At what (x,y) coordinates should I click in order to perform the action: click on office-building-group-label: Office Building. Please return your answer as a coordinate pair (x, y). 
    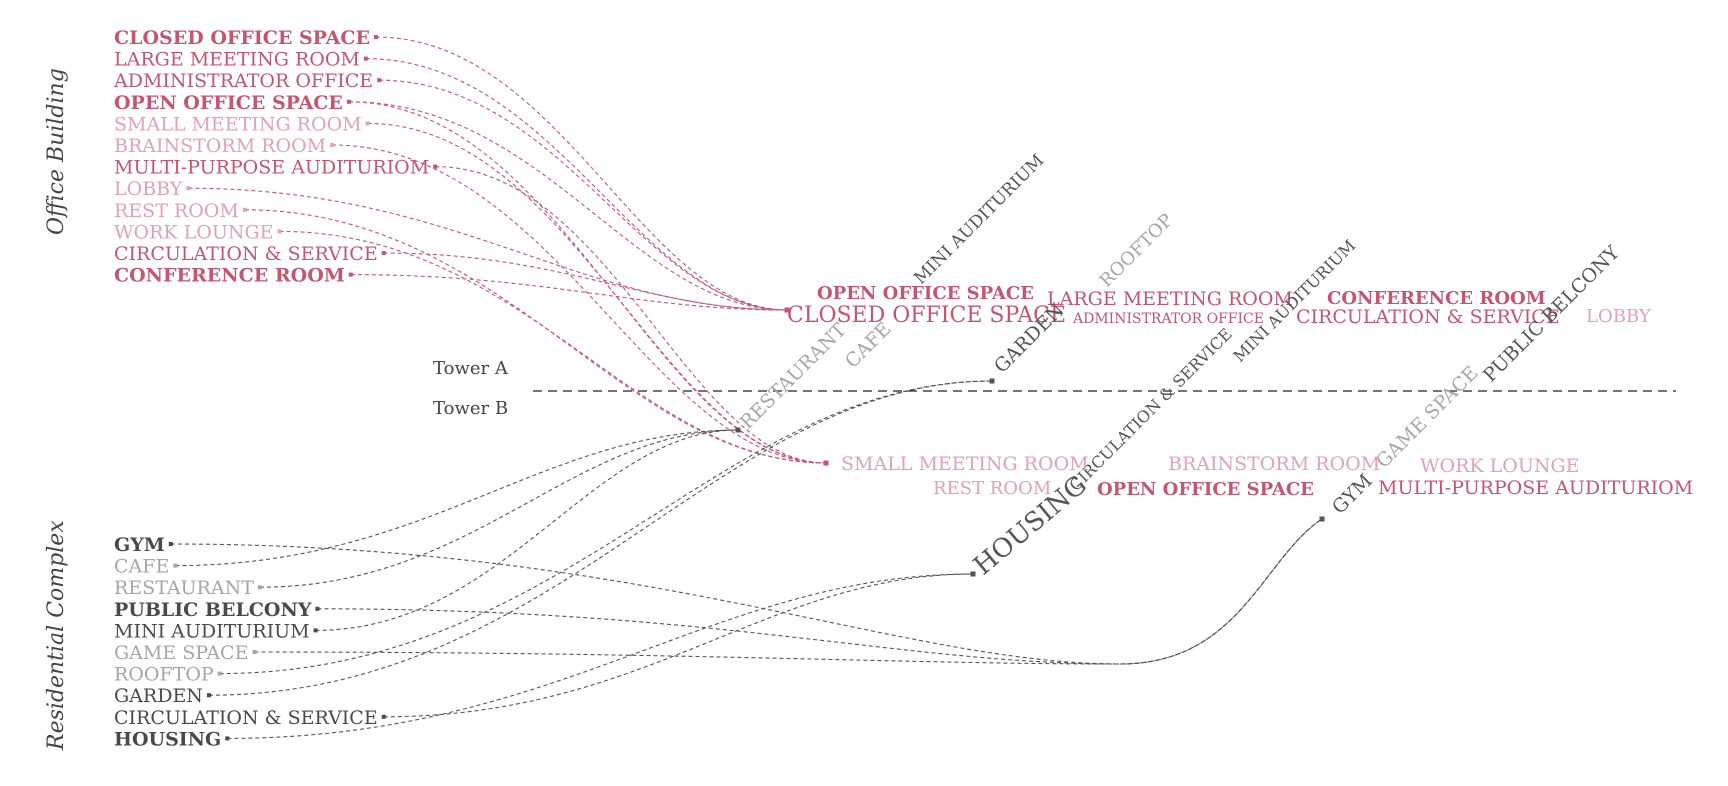
    Looking at the image, I should click on (56, 151).